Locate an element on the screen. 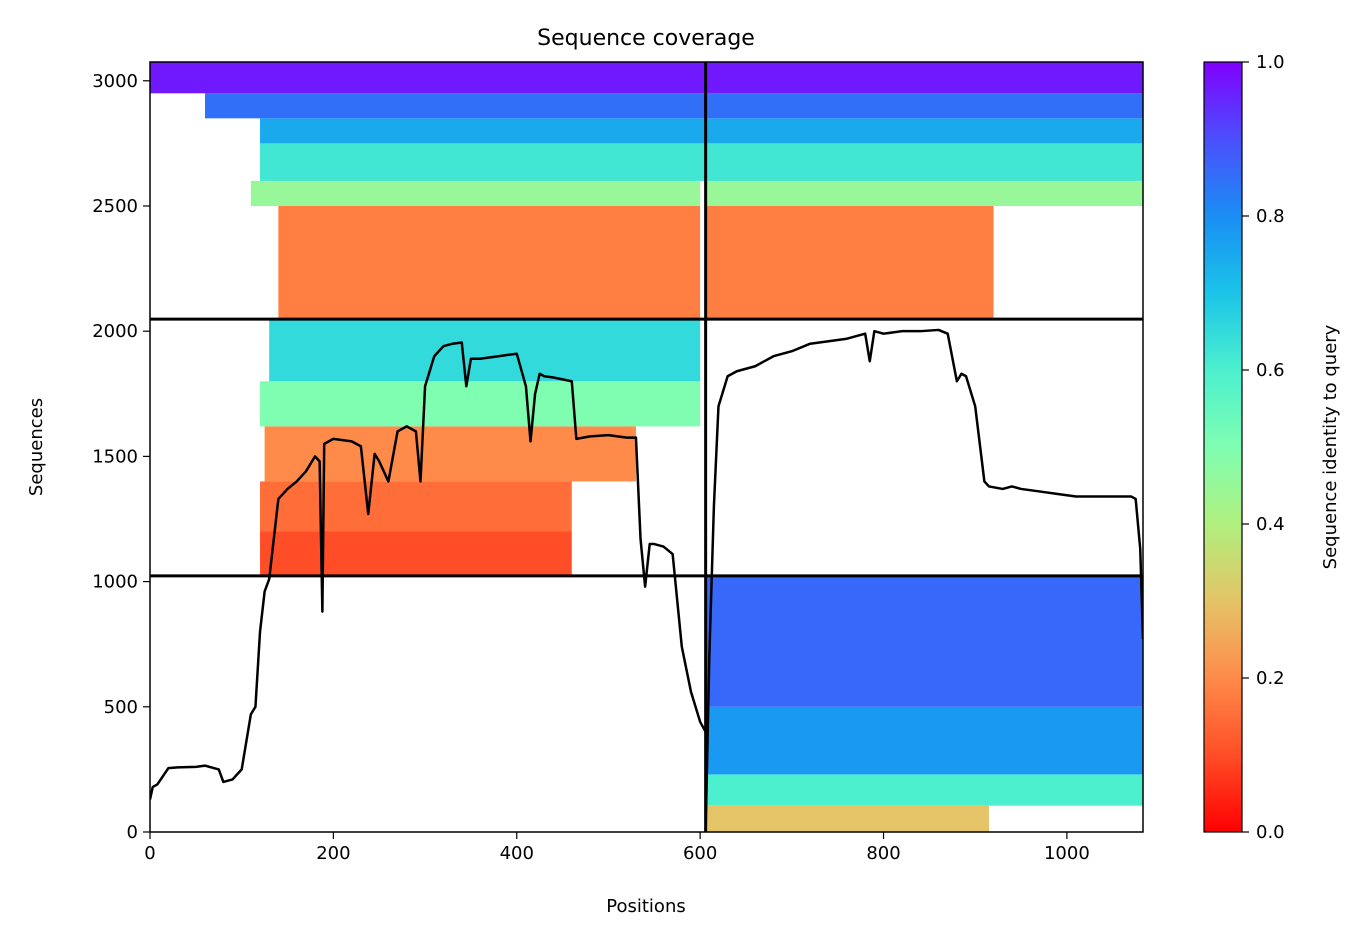 This screenshot has width=1364, height=939. y-axis: 0 500 1000 1500 2000 2500 3000 is located at coordinates (121, 457).